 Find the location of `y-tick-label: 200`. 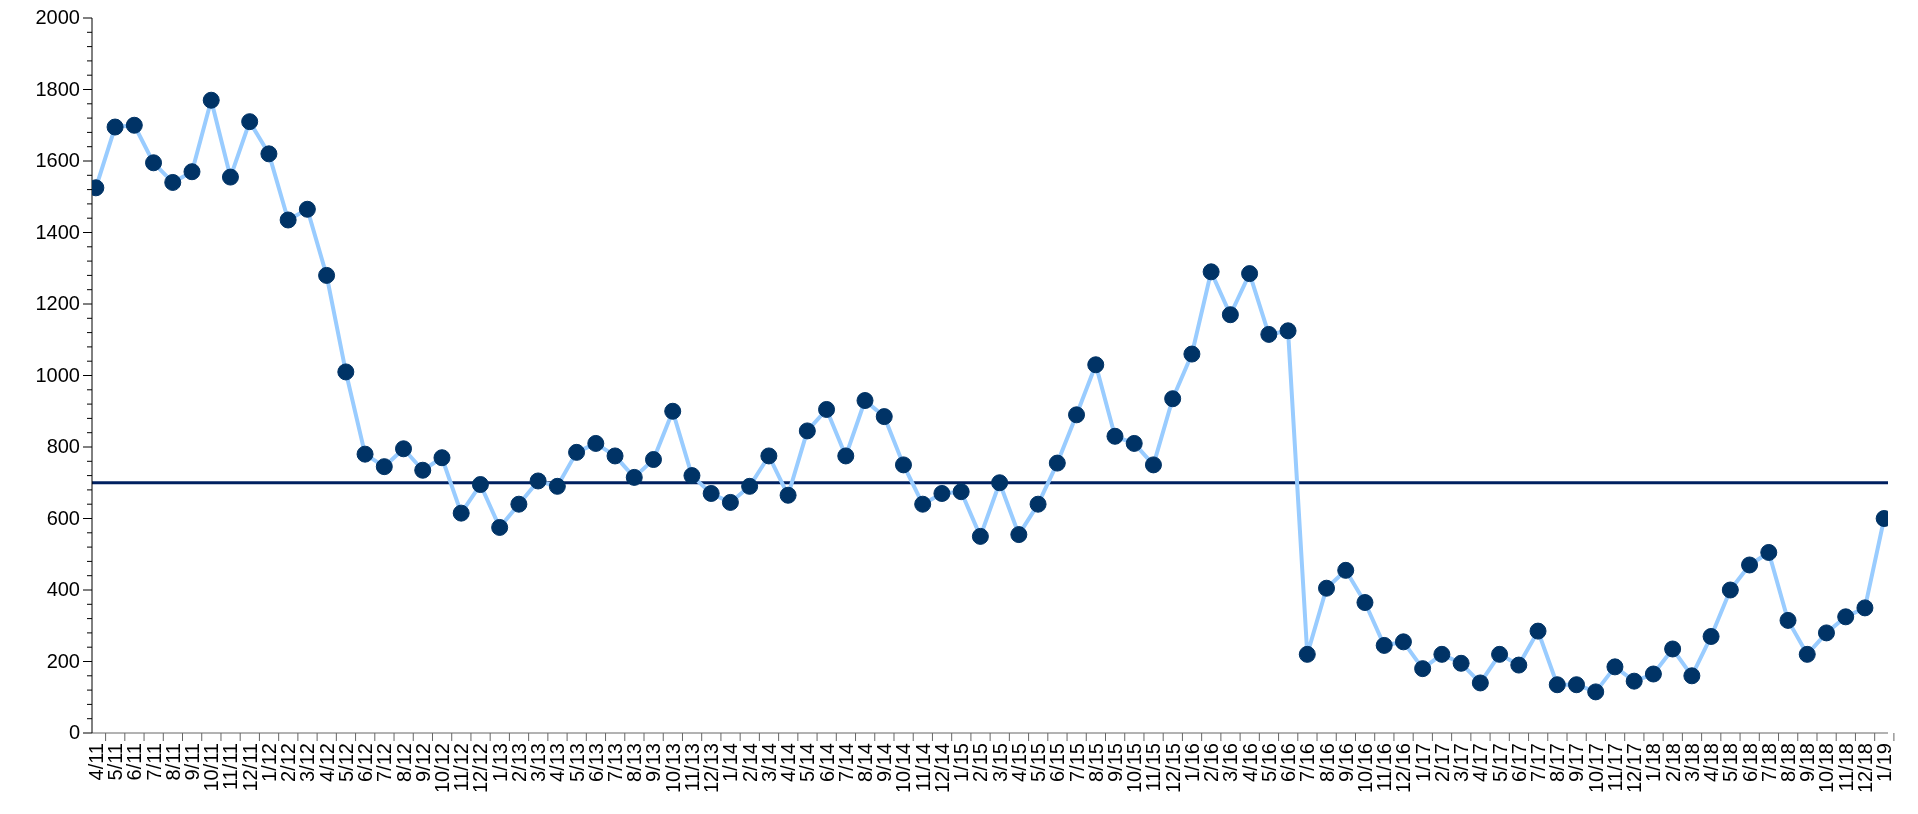

y-tick-label: 200 is located at coordinates (63, 660).